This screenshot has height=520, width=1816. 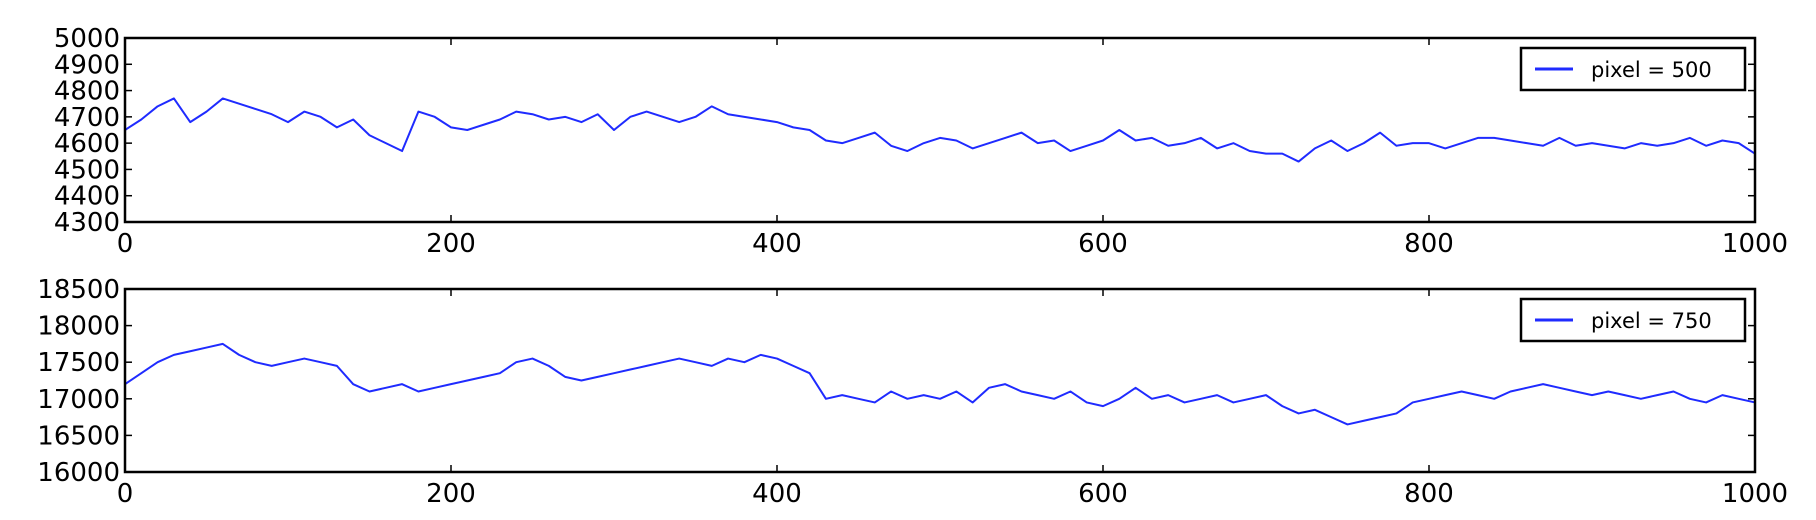 What do you see at coordinates (87, 197) in the screenshot?
I see `y-tick-label: 4400` at bounding box center [87, 197].